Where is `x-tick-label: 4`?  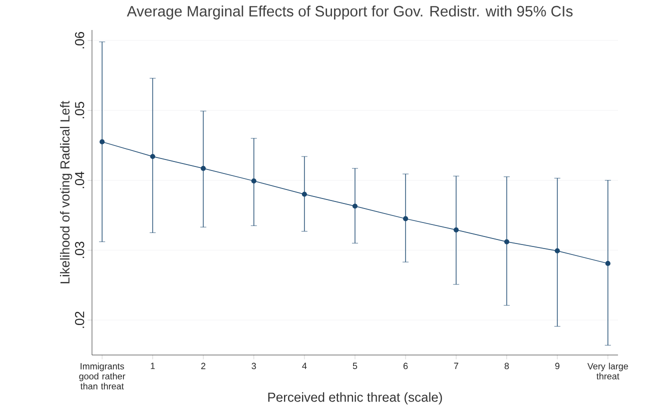
x-tick-label: 4 is located at coordinates (304, 365).